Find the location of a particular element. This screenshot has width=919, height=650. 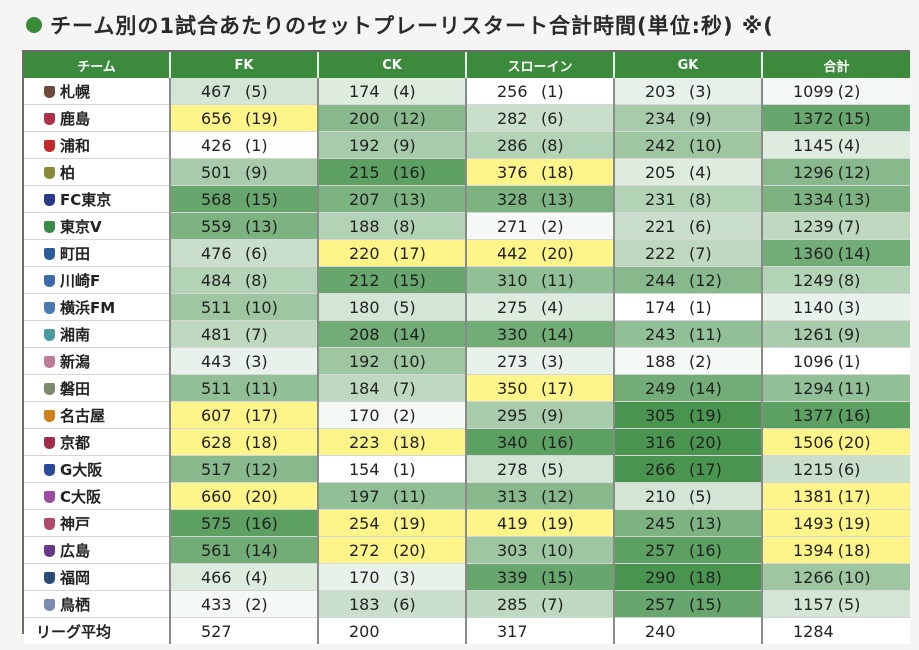

table-row: 磐田 511 (11) 184 (7) 350 (17) 249 (14) 1294 (11) is located at coordinates (467, 388).